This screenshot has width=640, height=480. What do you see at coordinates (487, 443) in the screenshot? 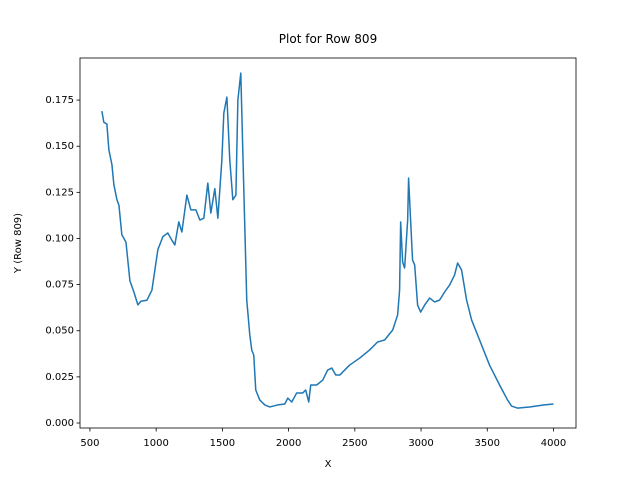
I see `x-tick-label: 3500` at bounding box center [487, 443].